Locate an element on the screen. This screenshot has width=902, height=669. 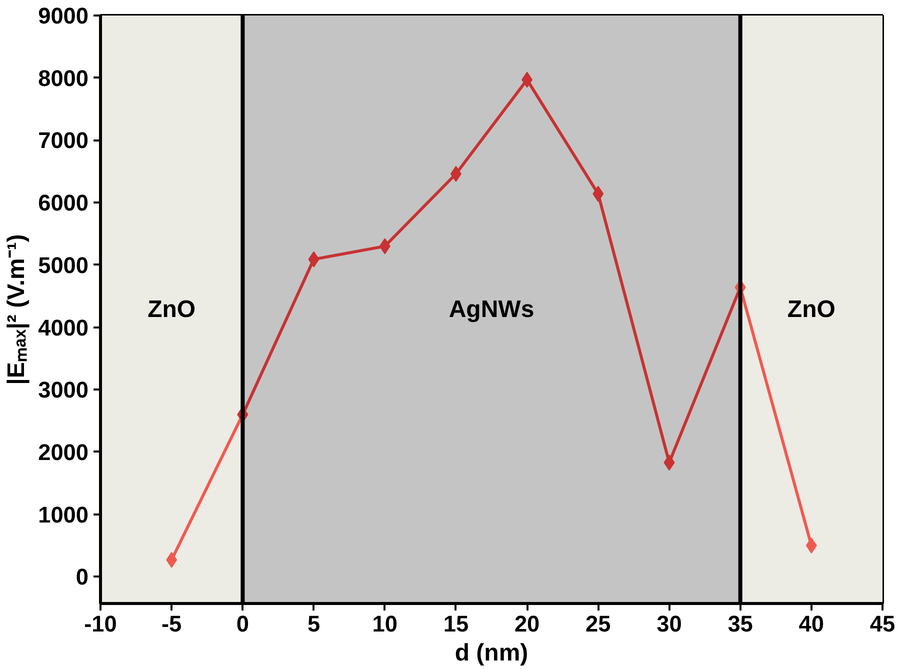
x-tick-label: 15 is located at coordinates (456, 623).